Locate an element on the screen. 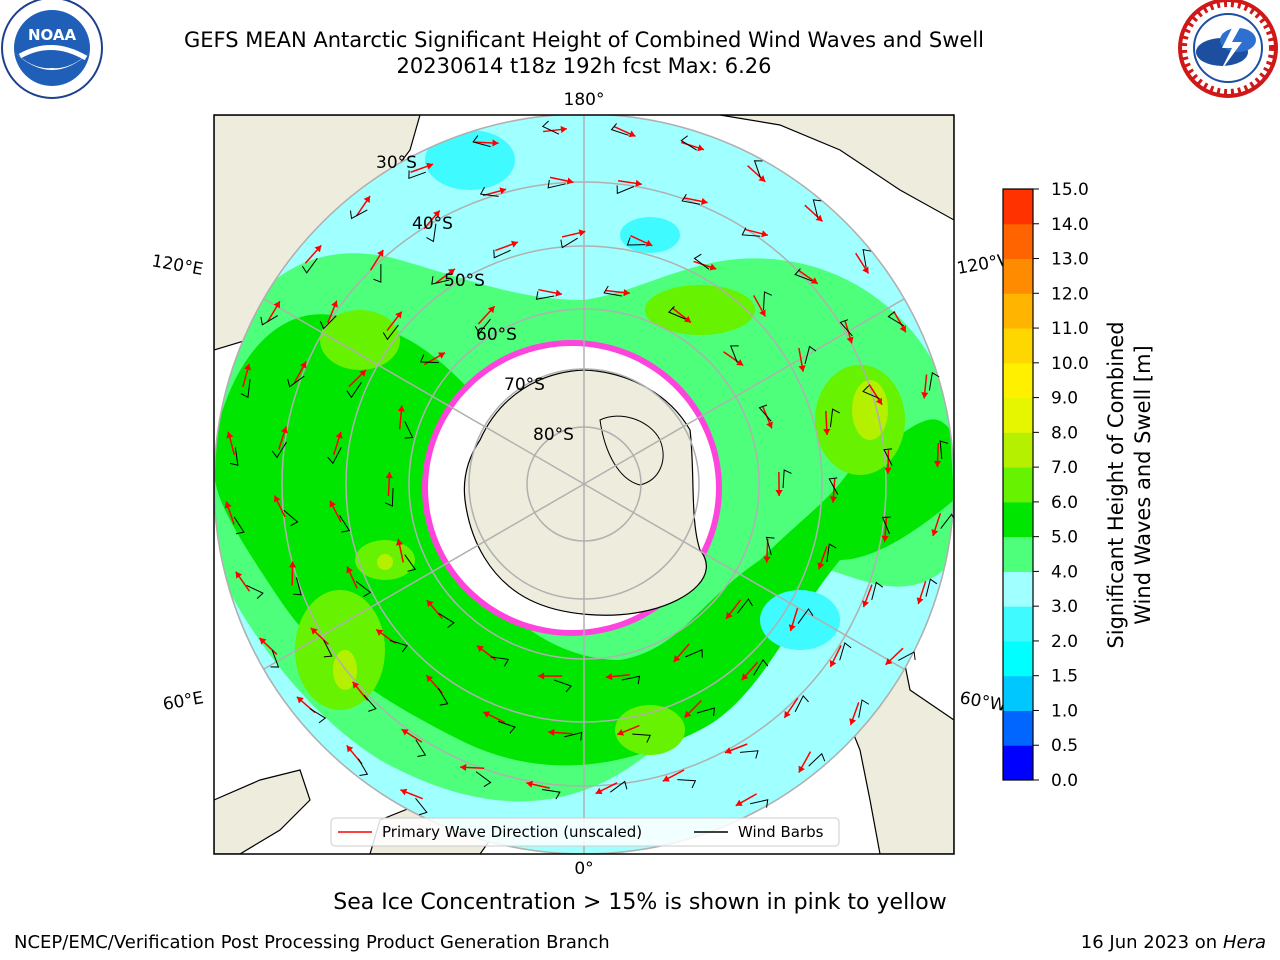  latitude-labels: 30°S 40°S 50°S 60°S 70°S 80°S is located at coordinates (475, 299).